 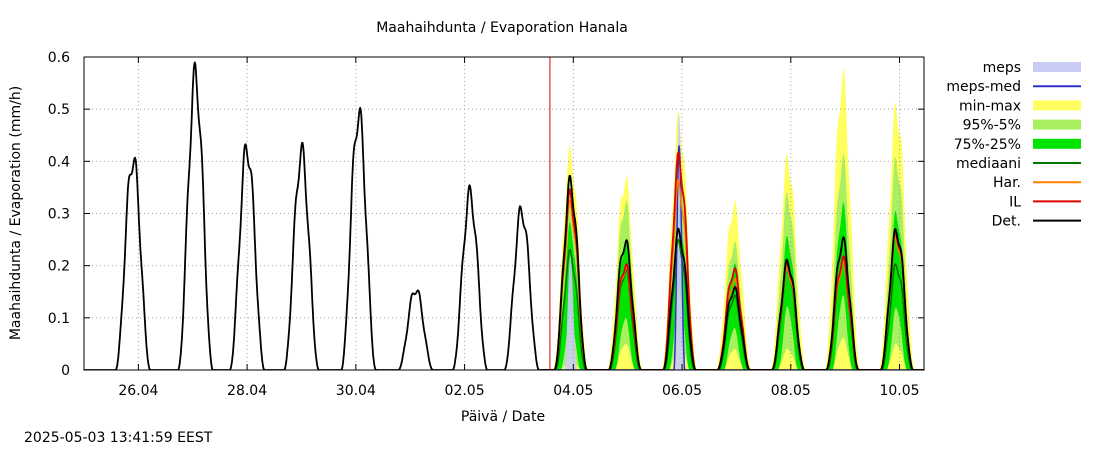 I want to click on timestamp: 2025-05-03 13:41:59 EEST, so click(x=118, y=438).